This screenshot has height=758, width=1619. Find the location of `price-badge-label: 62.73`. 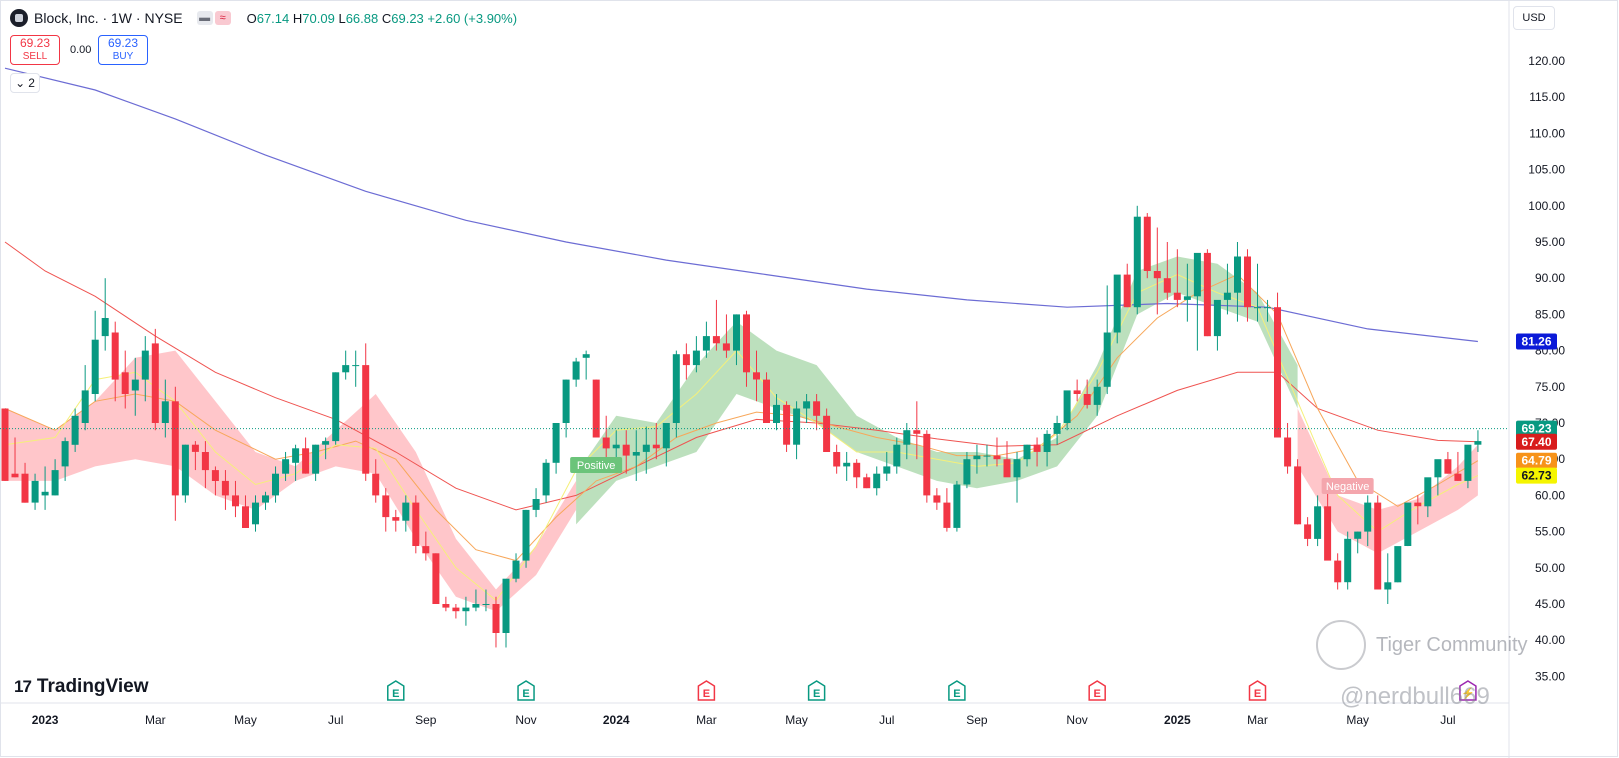

price-badge-label: 62.73 is located at coordinates (1536, 476).